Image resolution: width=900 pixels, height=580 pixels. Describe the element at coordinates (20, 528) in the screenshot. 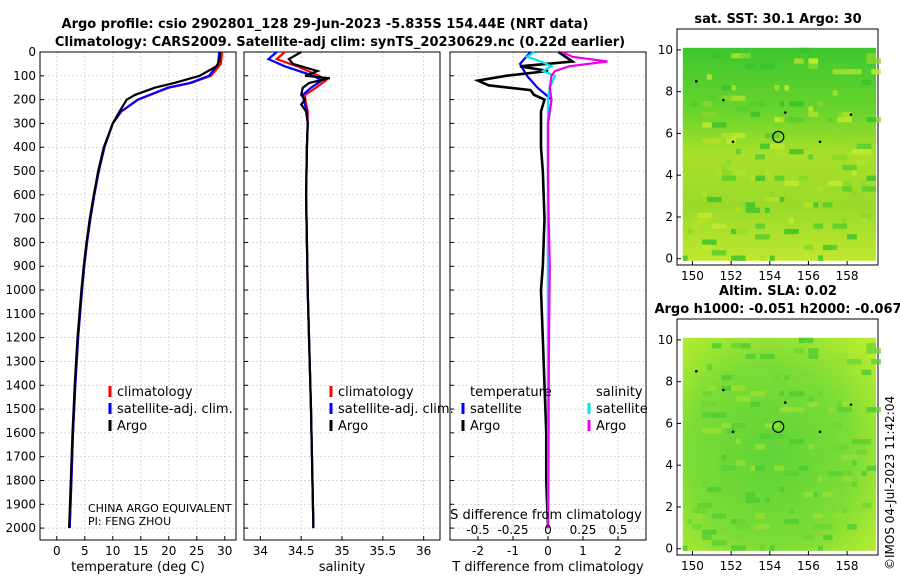

I see `y-tick-label: 2000` at that location.